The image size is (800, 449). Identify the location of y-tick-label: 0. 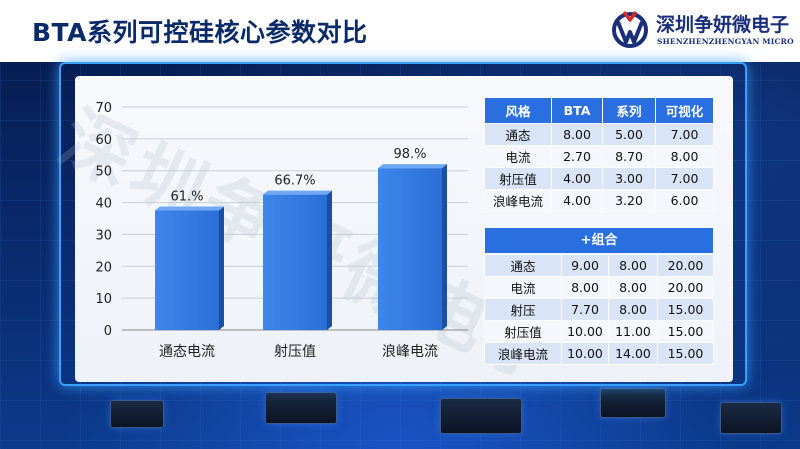
(108, 331).